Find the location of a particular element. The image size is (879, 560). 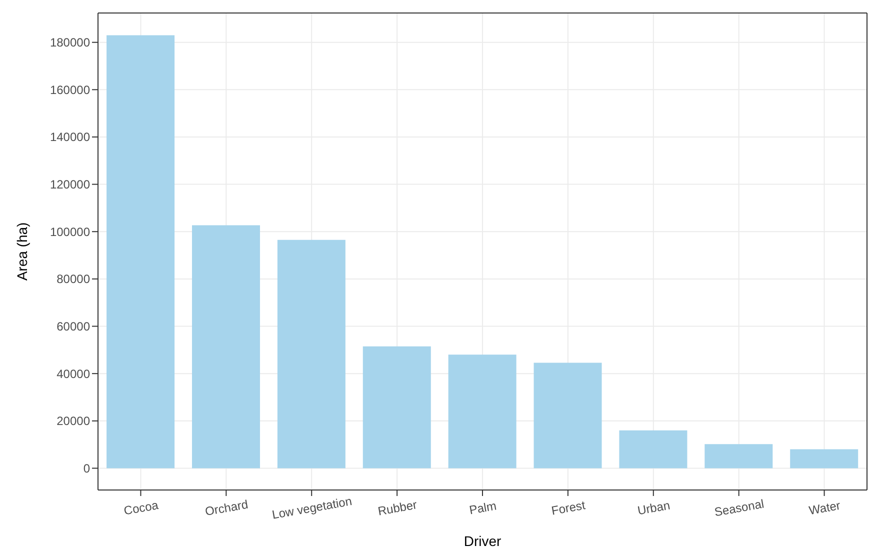

y-tick-label: 100000 is located at coordinates (70, 231).